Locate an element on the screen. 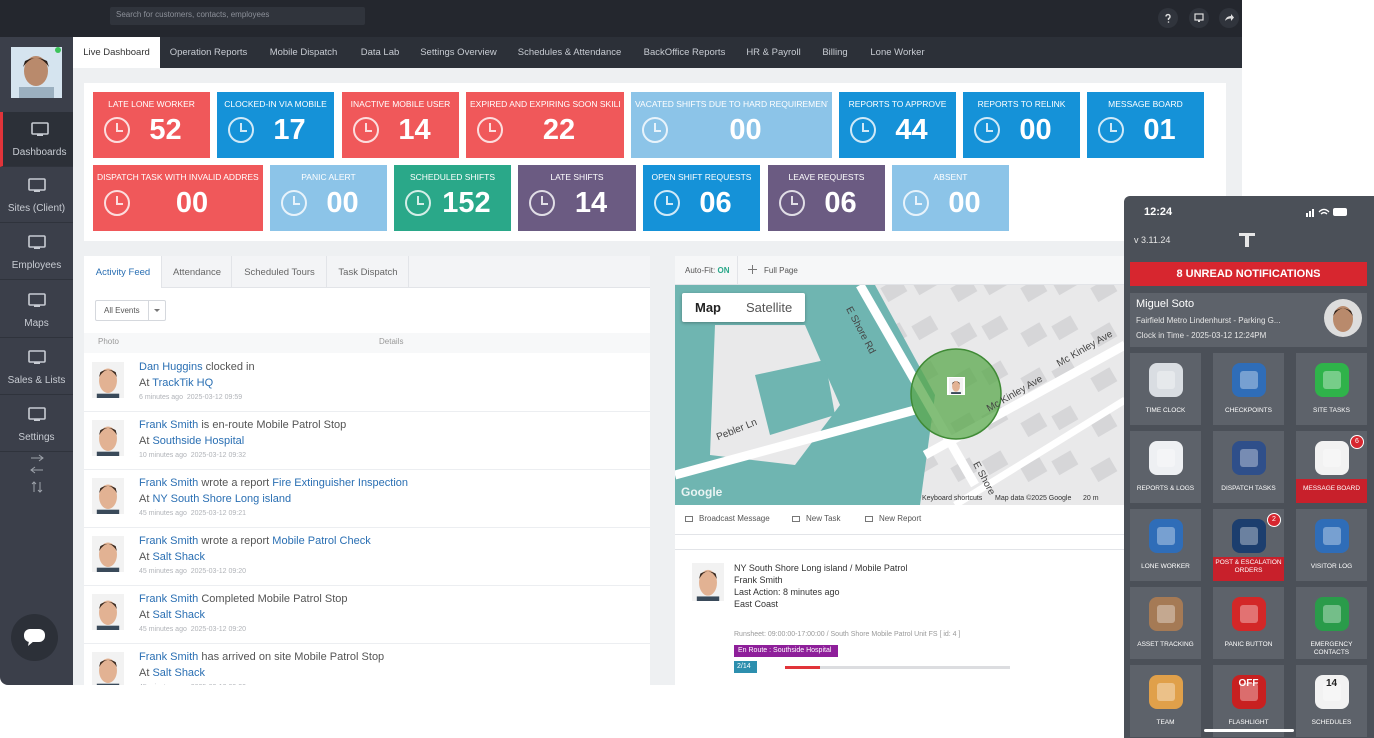 The width and height of the screenshot is (1374, 738). app-tile: CHECKPOINTS is located at coordinates (1248, 389).